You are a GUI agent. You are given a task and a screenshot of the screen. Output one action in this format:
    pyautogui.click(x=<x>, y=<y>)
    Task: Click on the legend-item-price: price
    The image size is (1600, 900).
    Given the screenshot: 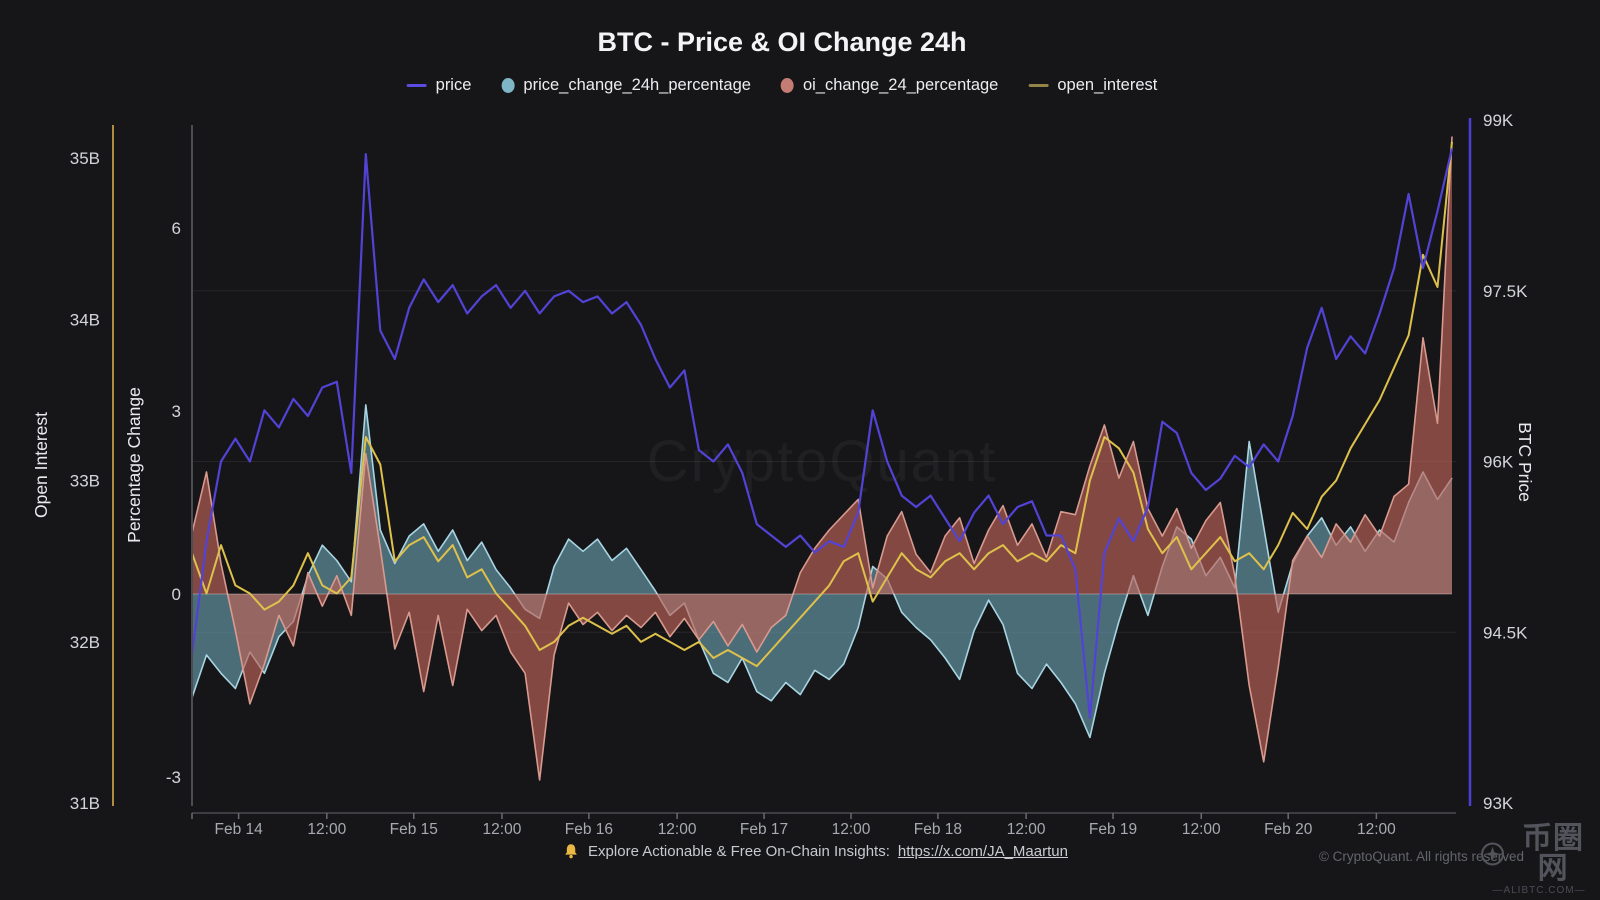 What is the action you would take?
    pyautogui.click(x=439, y=85)
    